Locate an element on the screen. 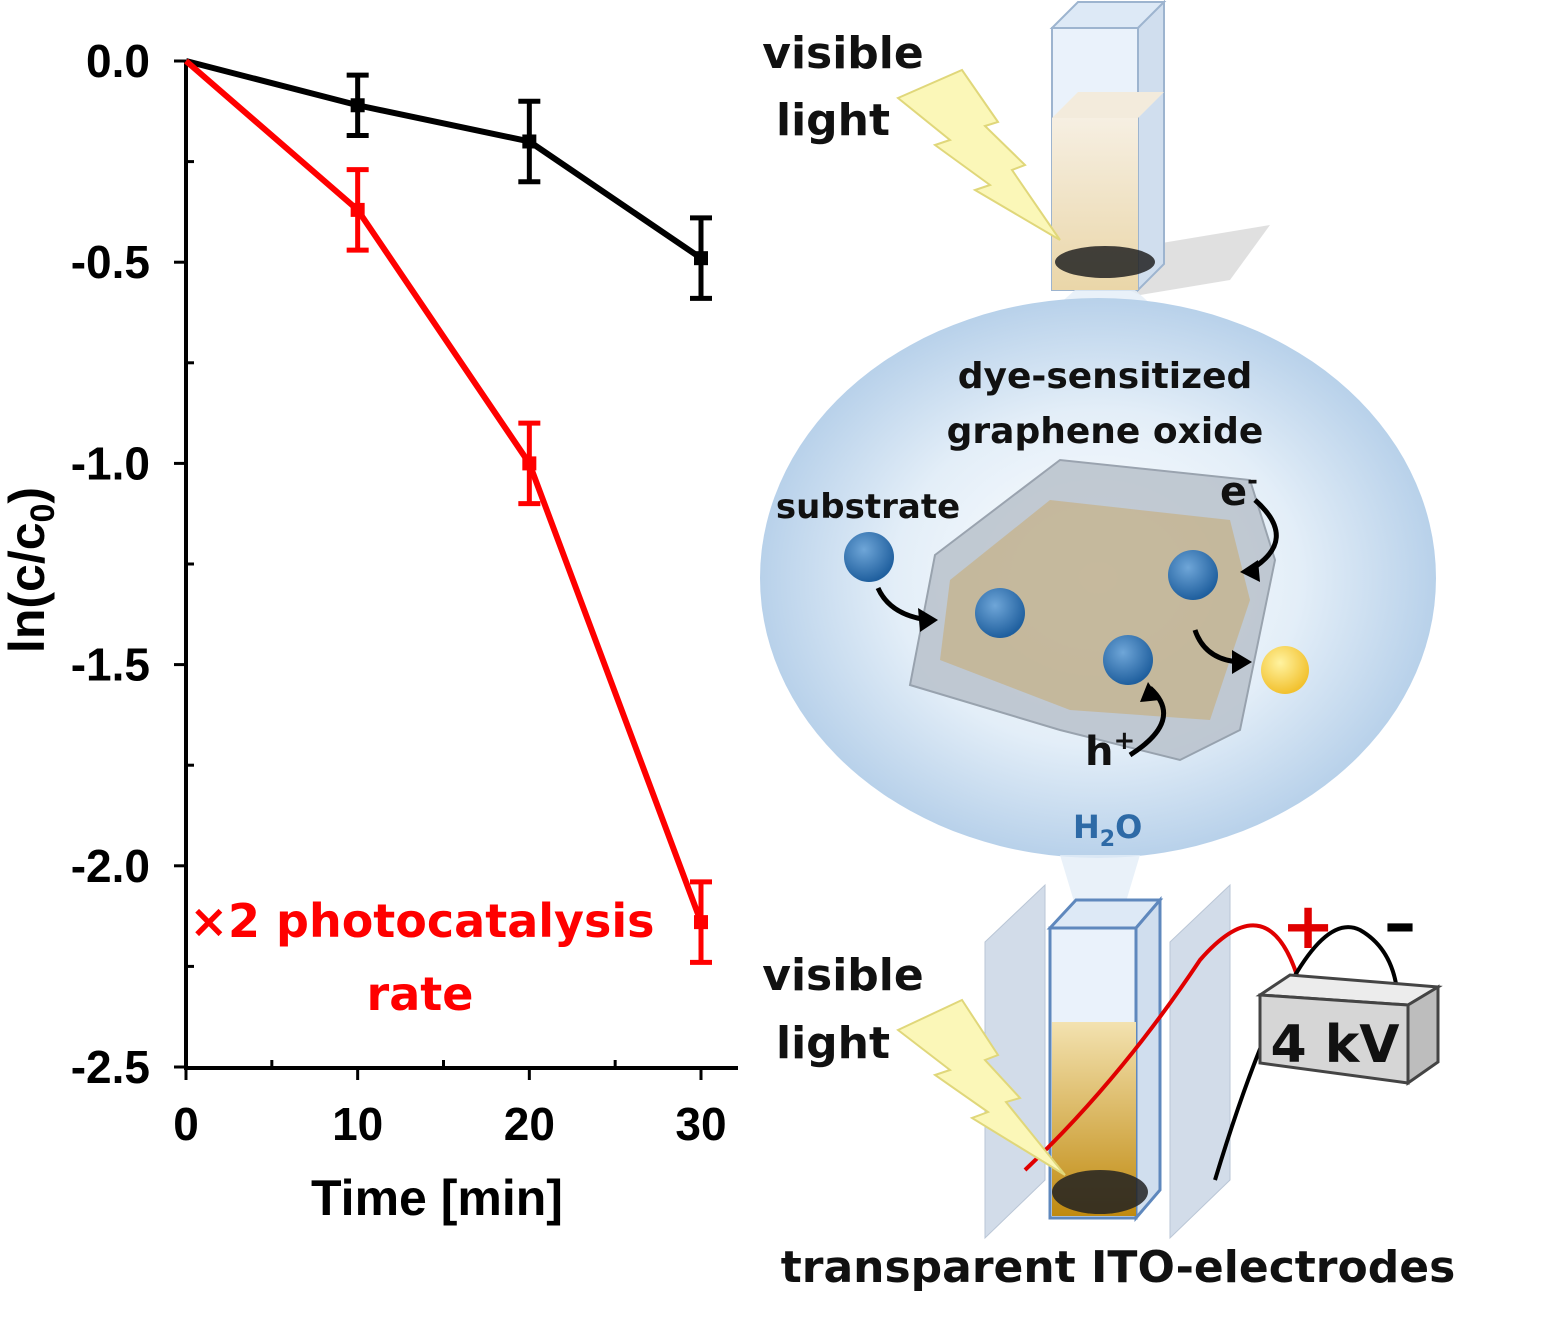 Image resolution: width=1563 pixels, height=1332 pixels. top-cuvette is located at coordinates (1159, 147).